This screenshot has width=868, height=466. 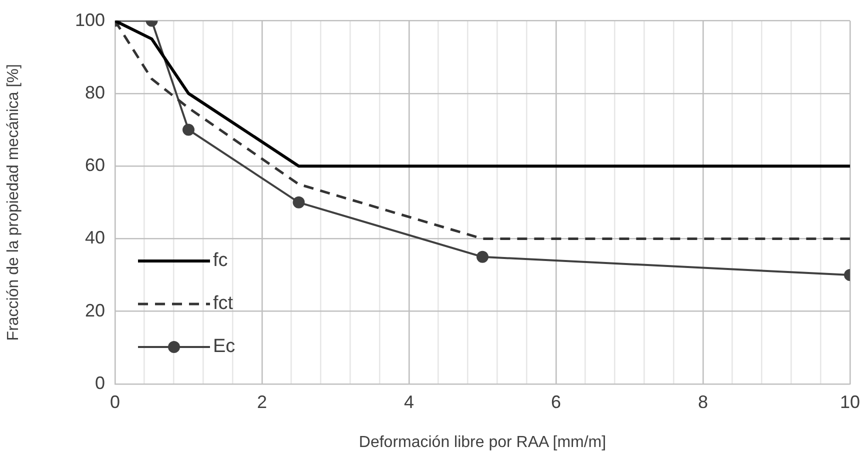 What do you see at coordinates (482, 442) in the screenshot?
I see `x-axis-title: Deformación libre por RAA [mm/m]` at bounding box center [482, 442].